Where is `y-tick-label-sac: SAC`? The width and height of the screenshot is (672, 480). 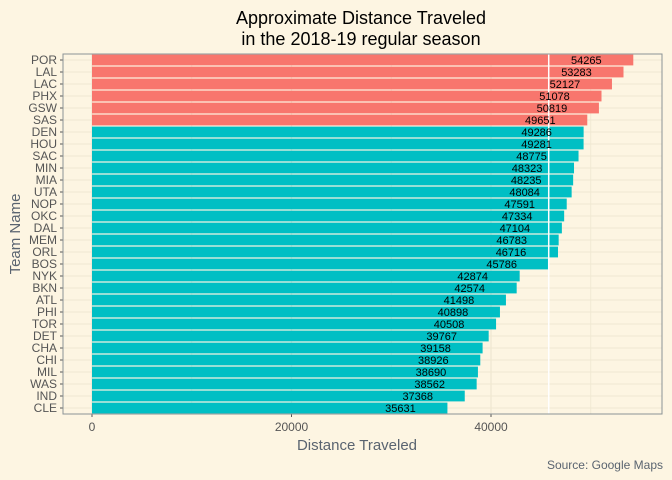
y-tick-label-sac: SAC is located at coordinates (44, 156).